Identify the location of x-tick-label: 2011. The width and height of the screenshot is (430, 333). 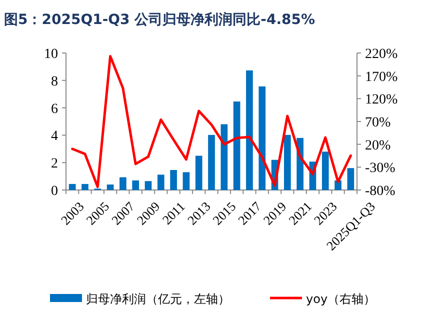
(173, 213).